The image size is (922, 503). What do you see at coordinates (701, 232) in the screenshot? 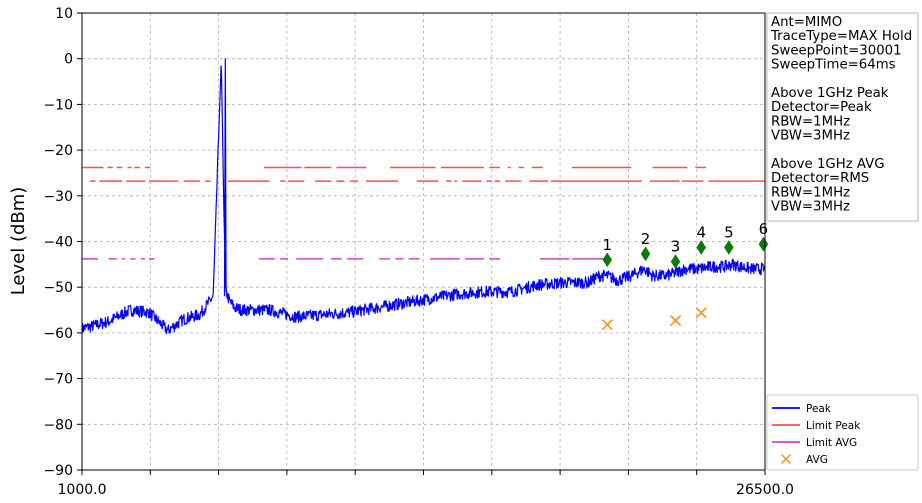
I see `peak-marker-label: 4` at bounding box center [701, 232].